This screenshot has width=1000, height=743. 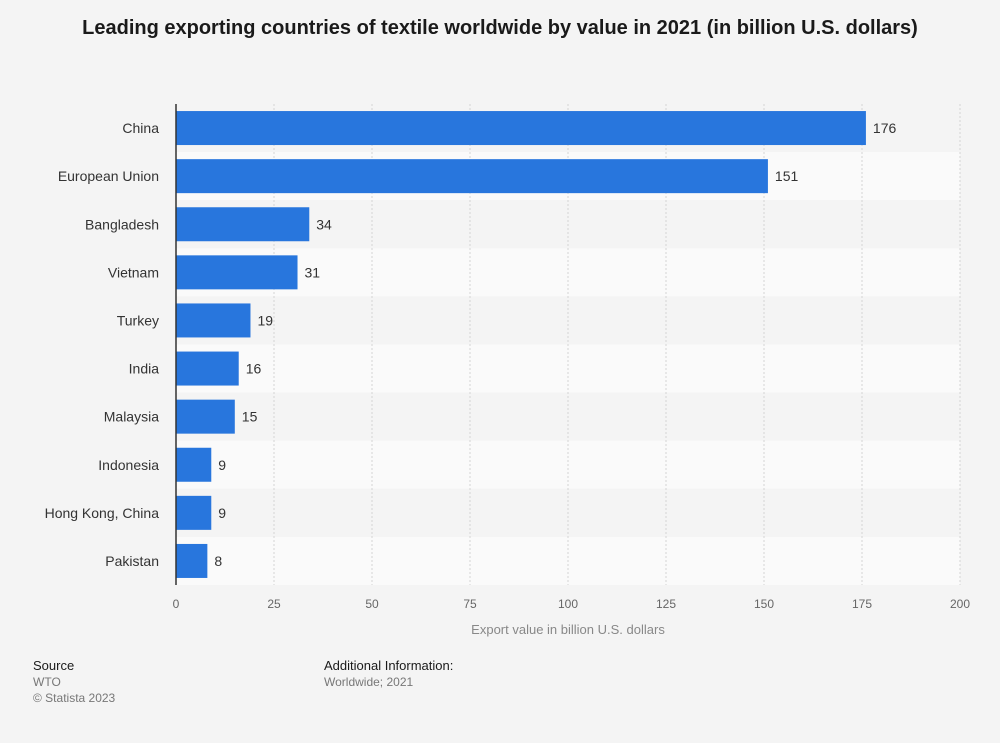 I want to click on x-tick-label: 175, so click(x=862, y=604).